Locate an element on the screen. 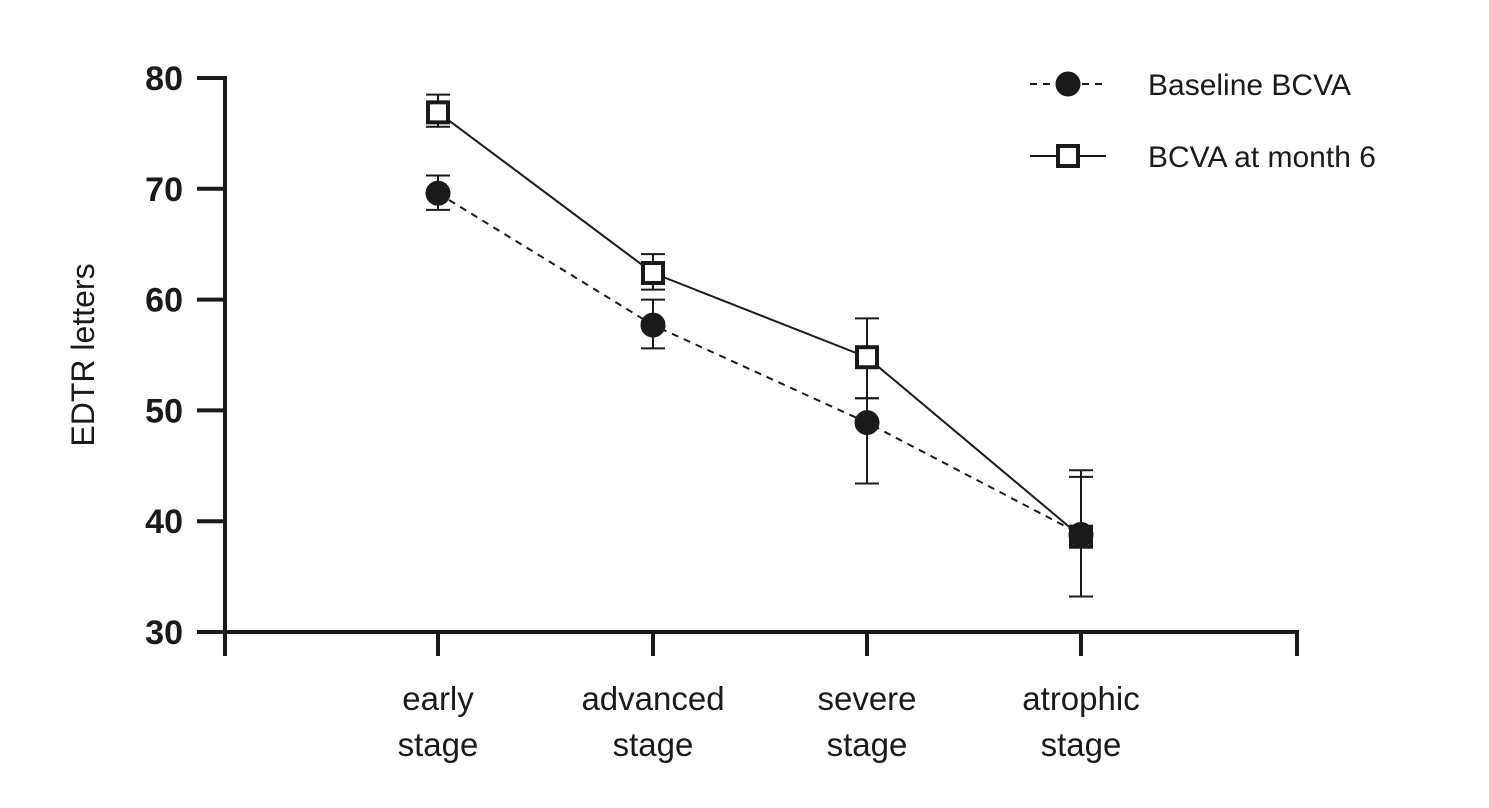 The image size is (1489, 808). legend-label: Baseline BCVA is located at coordinates (1249, 85).